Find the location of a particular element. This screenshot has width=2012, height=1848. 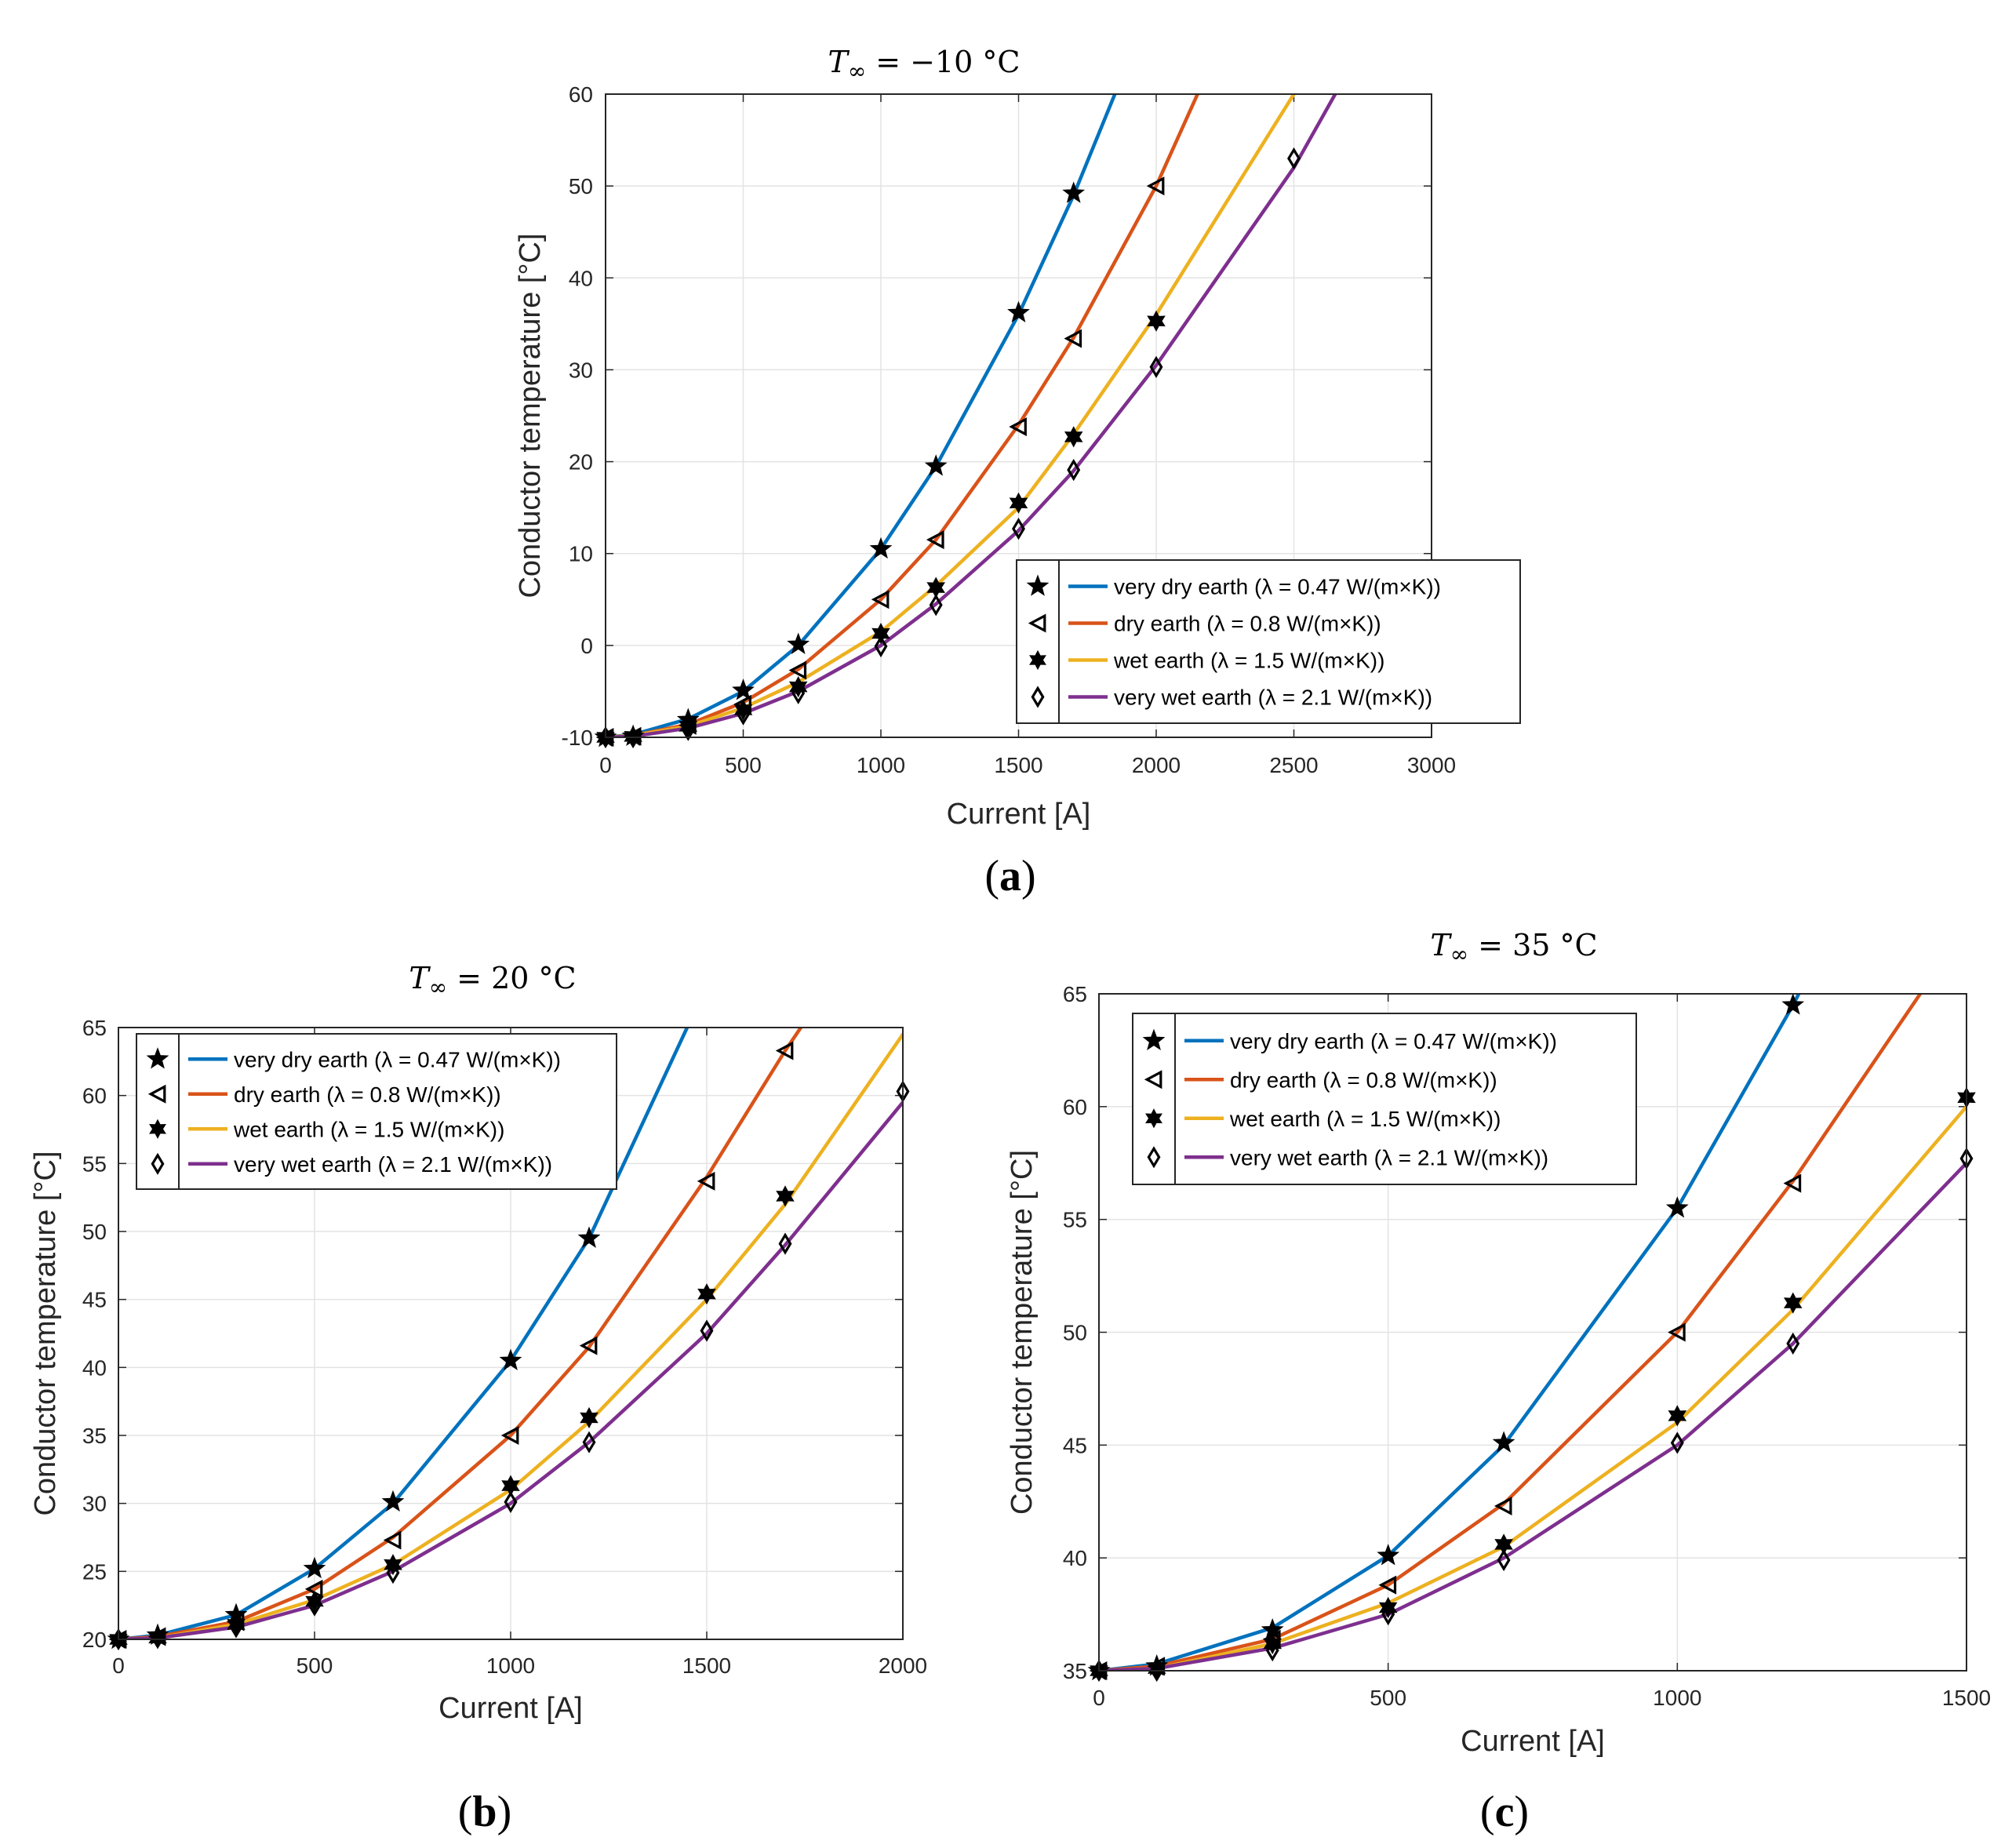

x-tick-label: 1000 is located at coordinates (511, 1666).